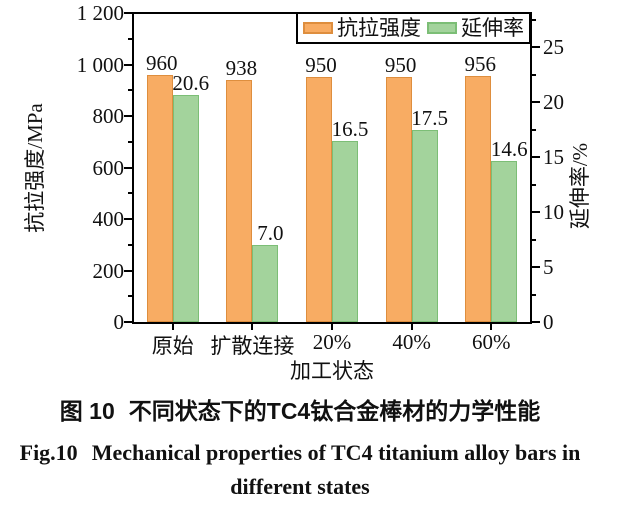 Image resolution: width=636 pixels, height=514 pixels. Describe the element at coordinates (108, 167) in the screenshot. I see `left-axis-tick-label: 600` at that location.